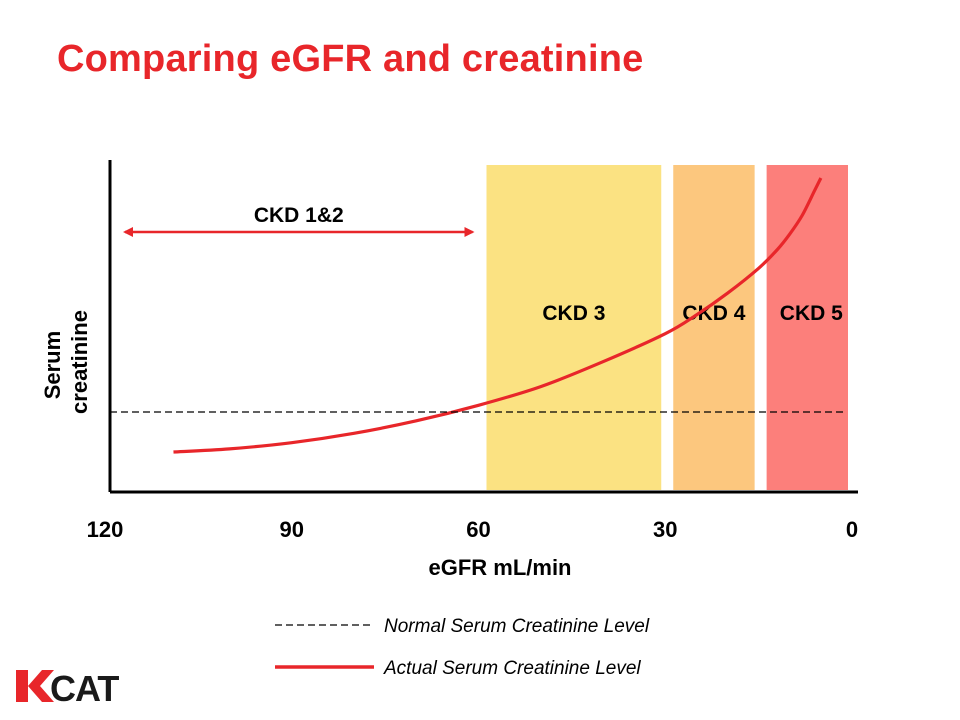 This screenshot has width=960, height=720. Describe the element at coordinates (66, 362) in the screenshot. I see `y-axis-label: Serum creatinine` at that location.